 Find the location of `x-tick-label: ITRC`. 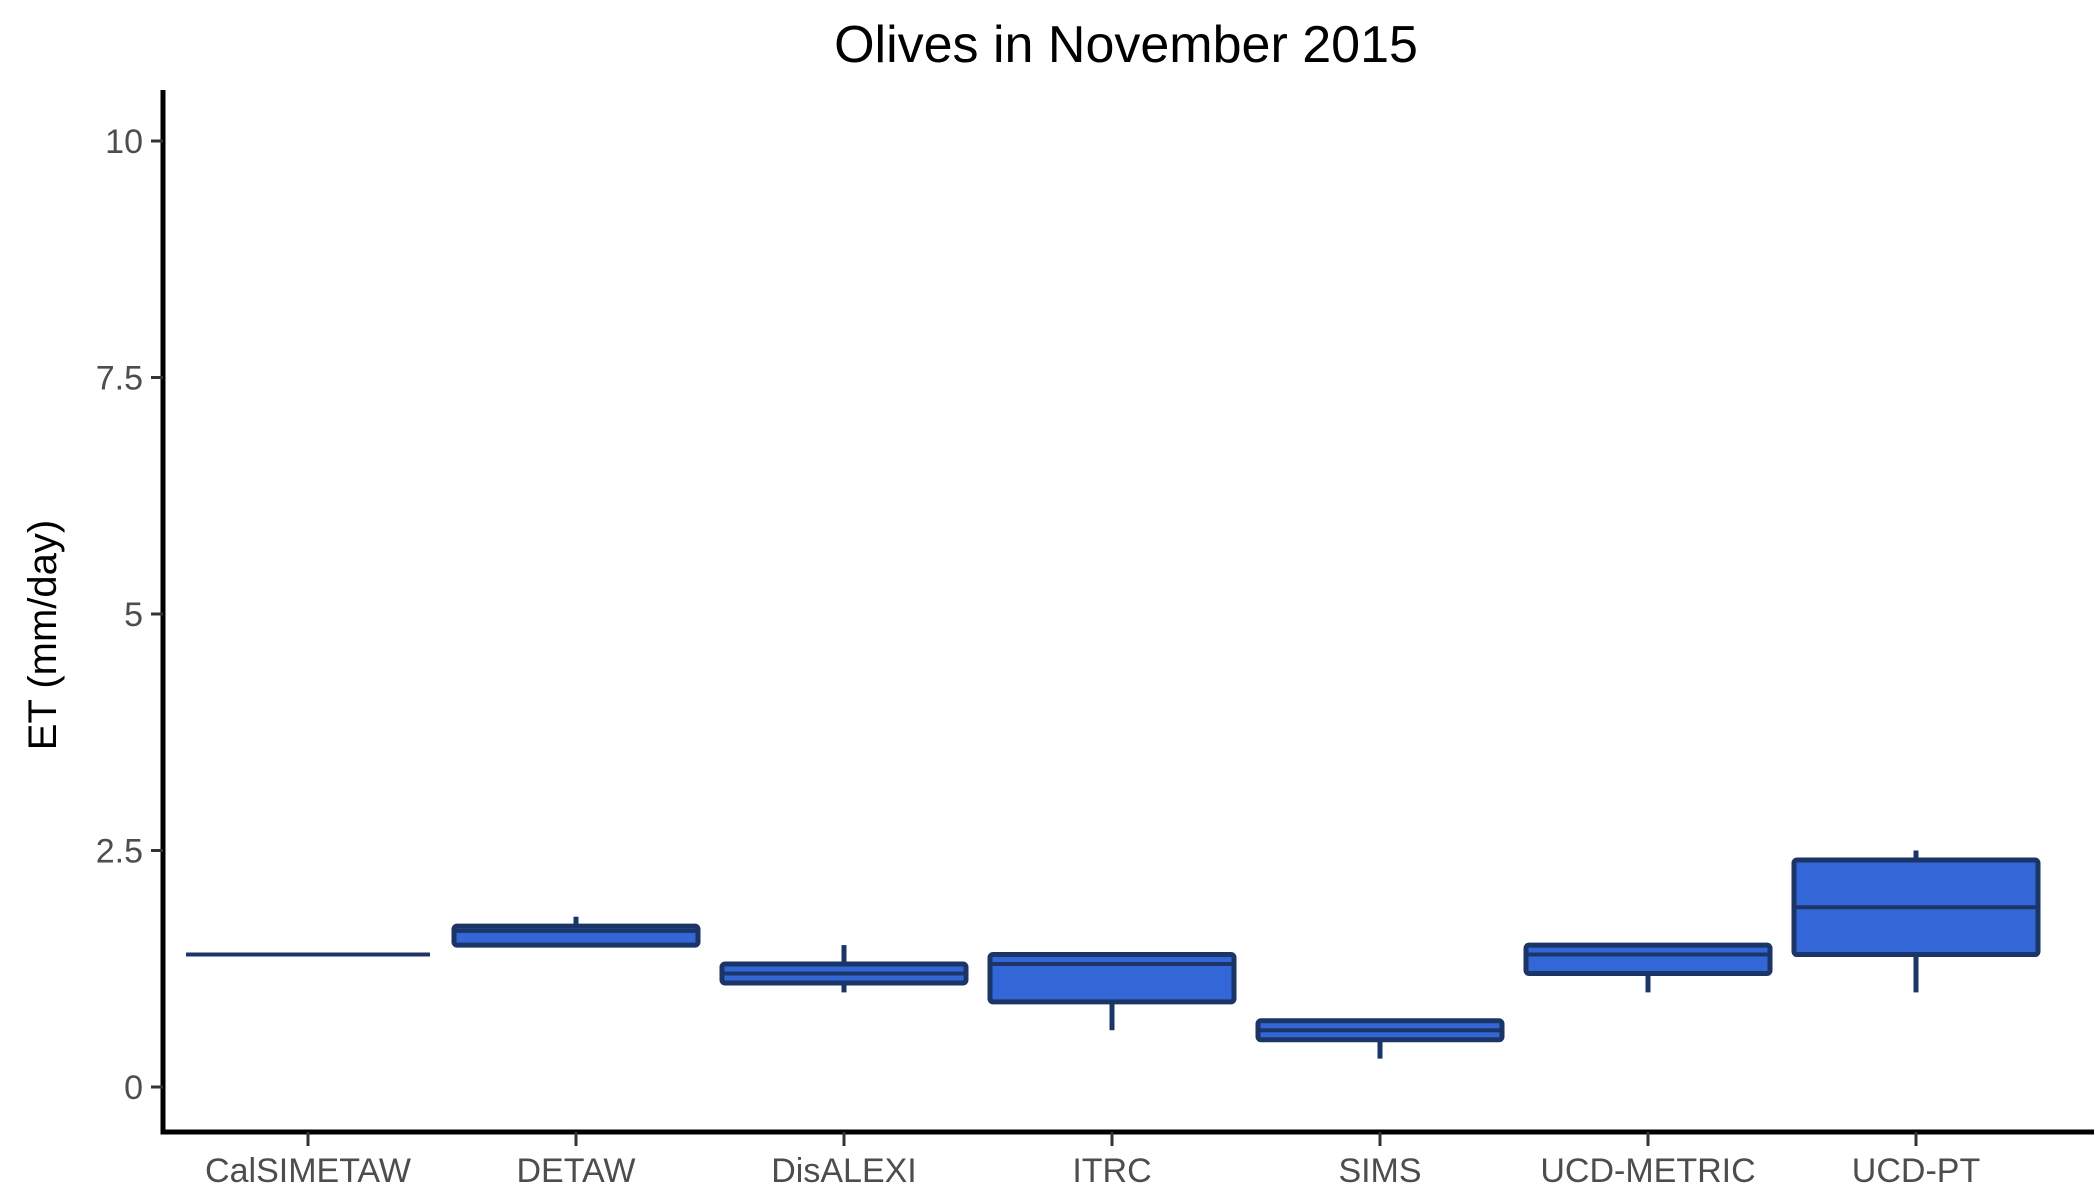

x-tick-label: ITRC is located at coordinates (1111, 1171).